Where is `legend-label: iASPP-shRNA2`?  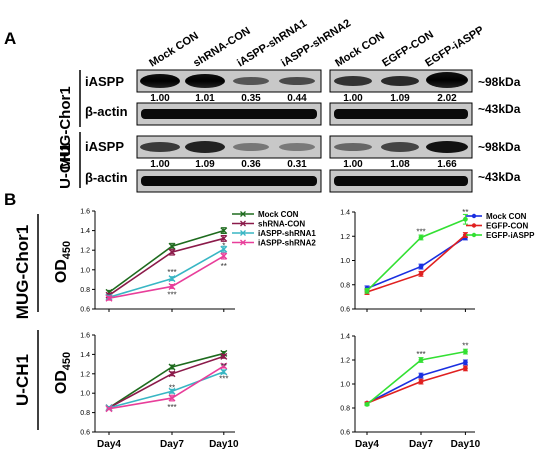
legend-label: iASPP-shRNA2 is located at coordinates (287, 243).